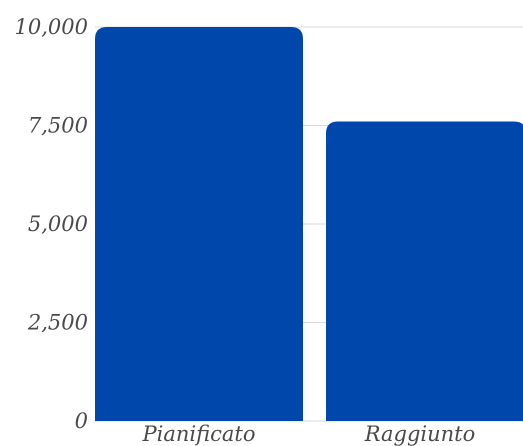 The image size is (523, 446). I want to click on y-axis-tick-labels: 0 2,500 5,000 7,500 10,000, so click(51, 224).